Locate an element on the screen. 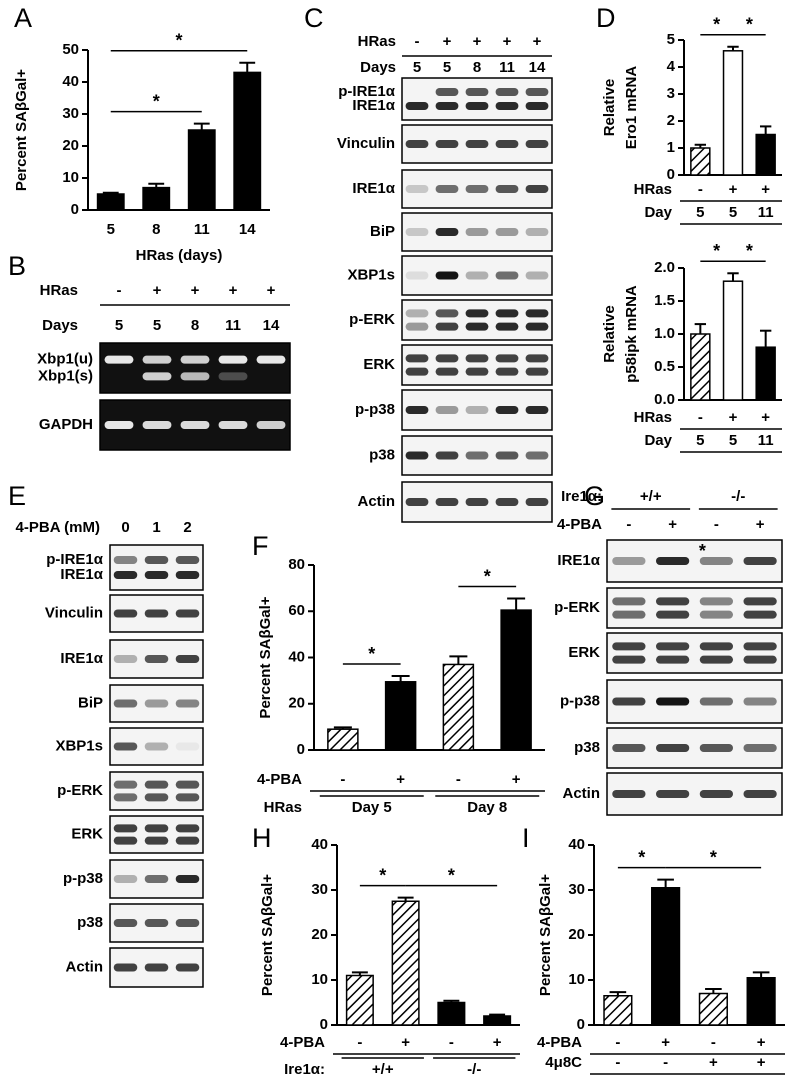  y-axis-label: Relative is located at coordinates (609, 334).